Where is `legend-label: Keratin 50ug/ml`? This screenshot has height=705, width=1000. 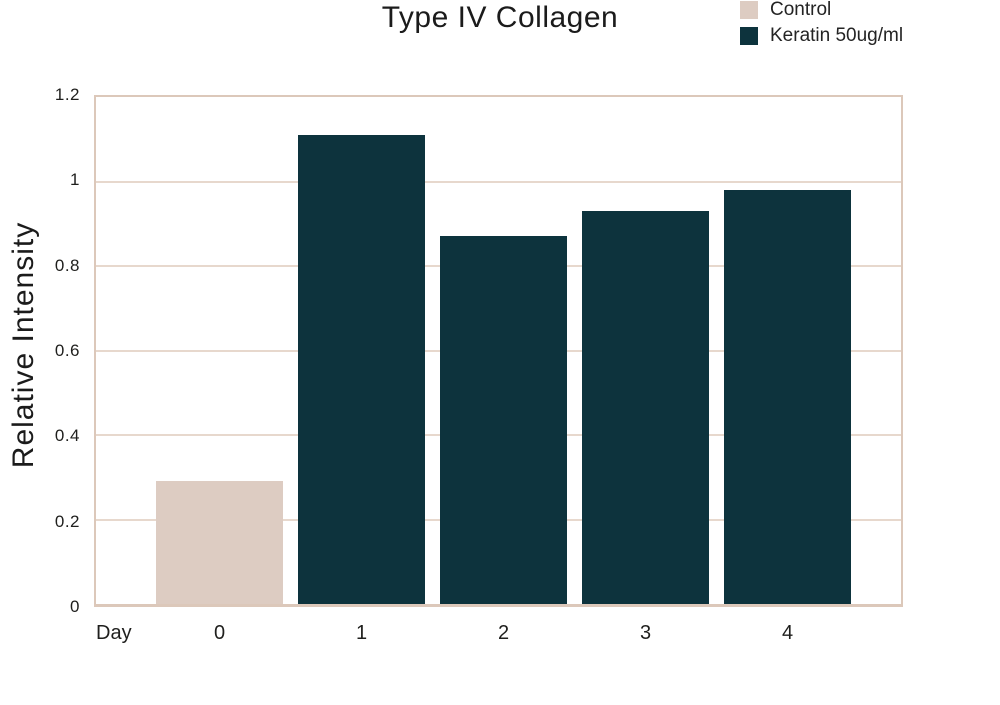 legend-label: Keratin 50ug/ml is located at coordinates (837, 35).